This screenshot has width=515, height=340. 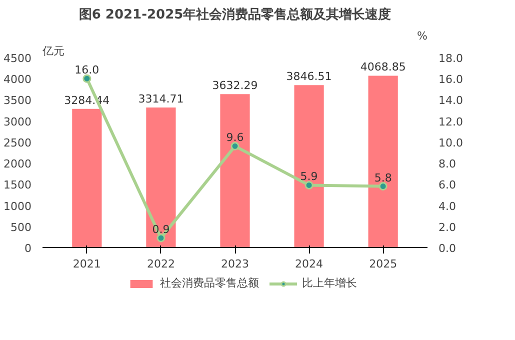 What do you see at coordinates (447, 164) in the screenshot?
I see `y2-tick-label: 8.0` at bounding box center [447, 164].